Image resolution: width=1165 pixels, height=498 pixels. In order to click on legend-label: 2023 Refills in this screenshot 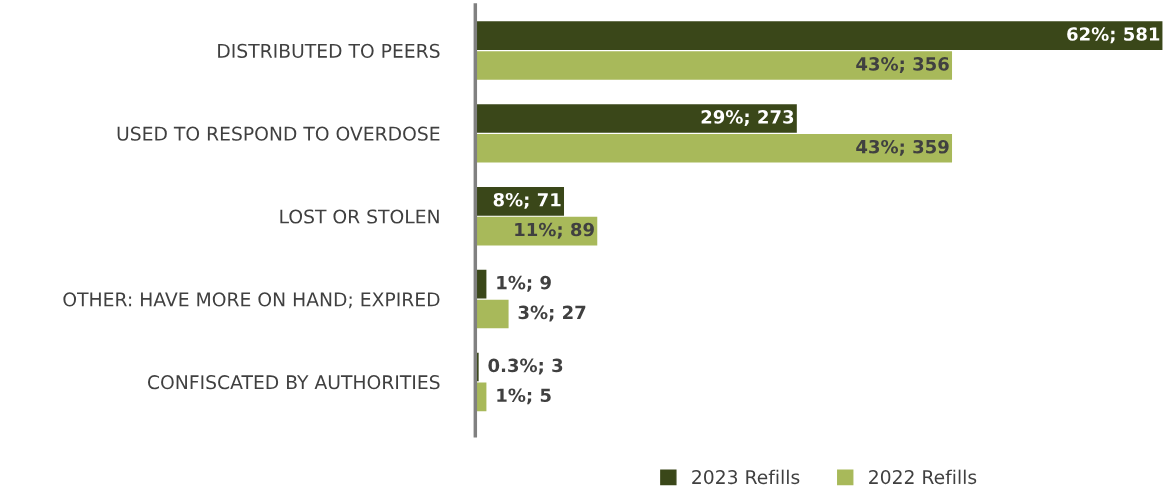, I will do `click(746, 477)`.